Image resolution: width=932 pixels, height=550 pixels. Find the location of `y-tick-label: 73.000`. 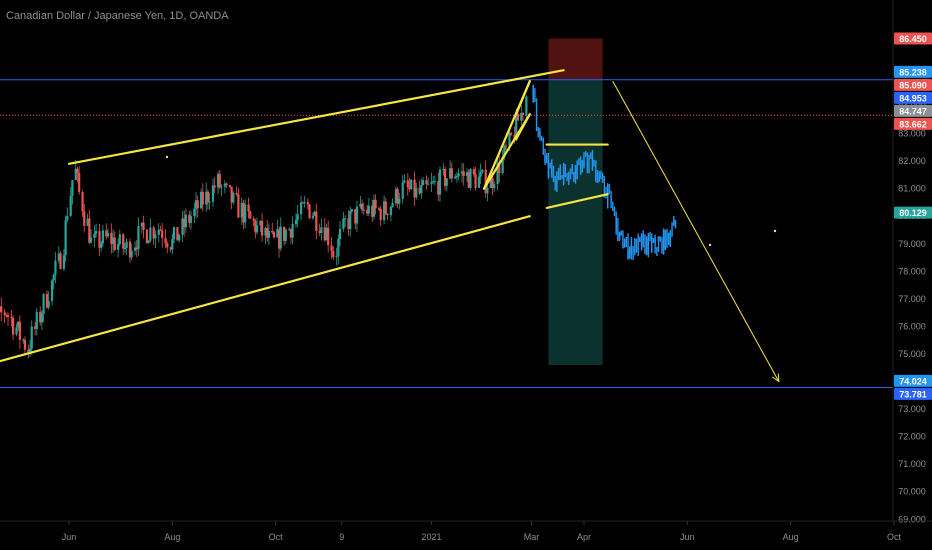

y-tick-label: 73.000 is located at coordinates (912, 409).